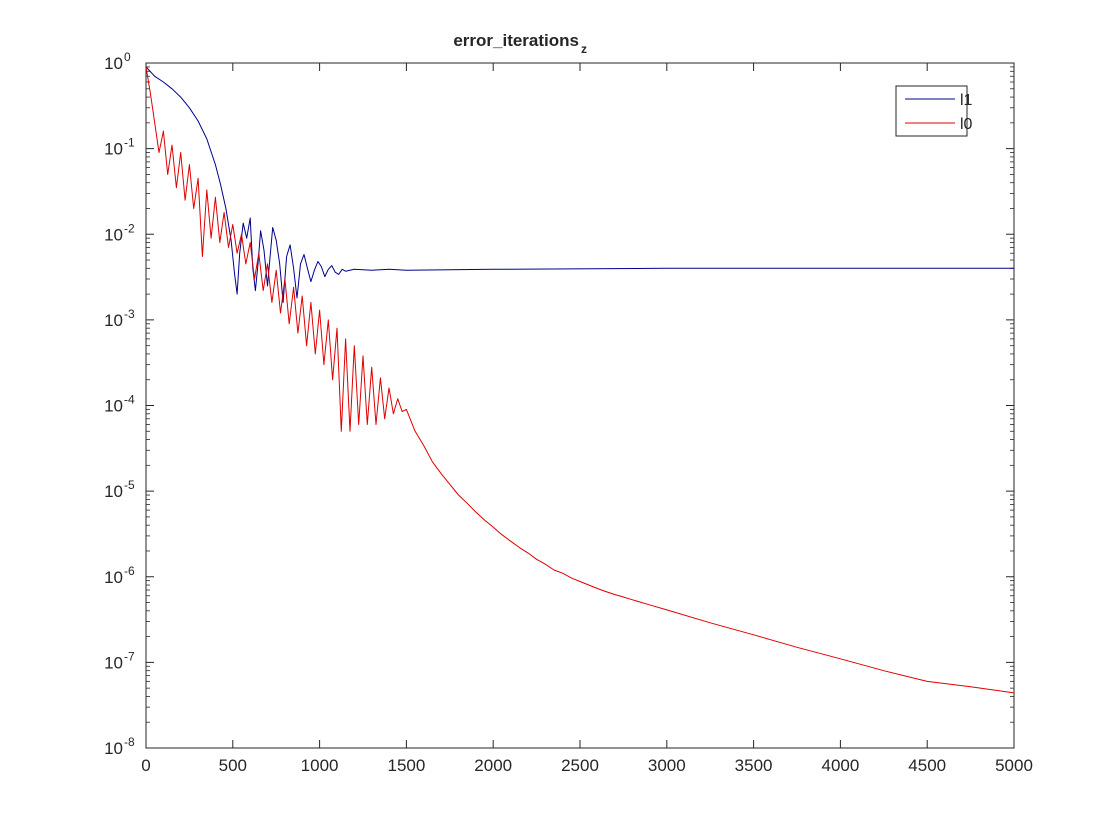 This screenshot has height=840, width=1120. Describe the element at coordinates (966, 100) in the screenshot. I see `legend-label-l1: l1` at that location.